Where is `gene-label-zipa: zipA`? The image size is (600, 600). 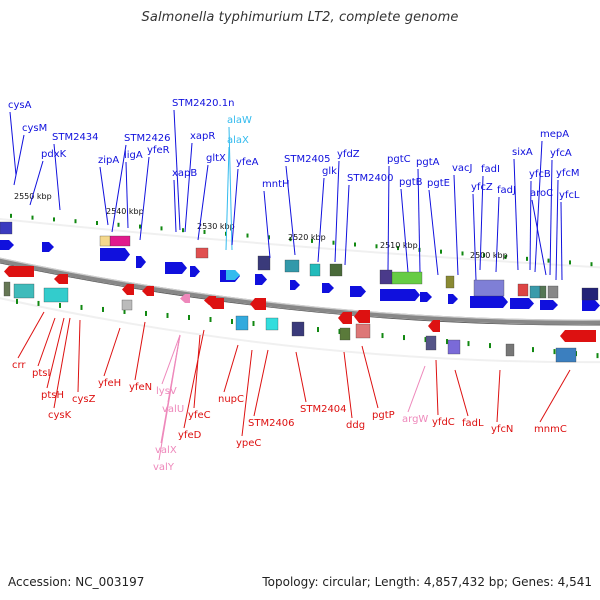
gene-label-zipa: zipA is located at coordinates (108, 160).